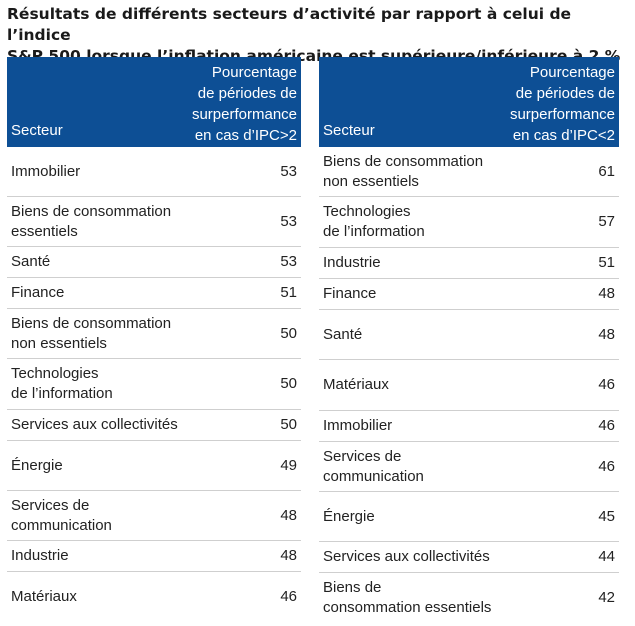  I want to click on table-row: Biens de consommation essentiels 42, so click(469, 598).